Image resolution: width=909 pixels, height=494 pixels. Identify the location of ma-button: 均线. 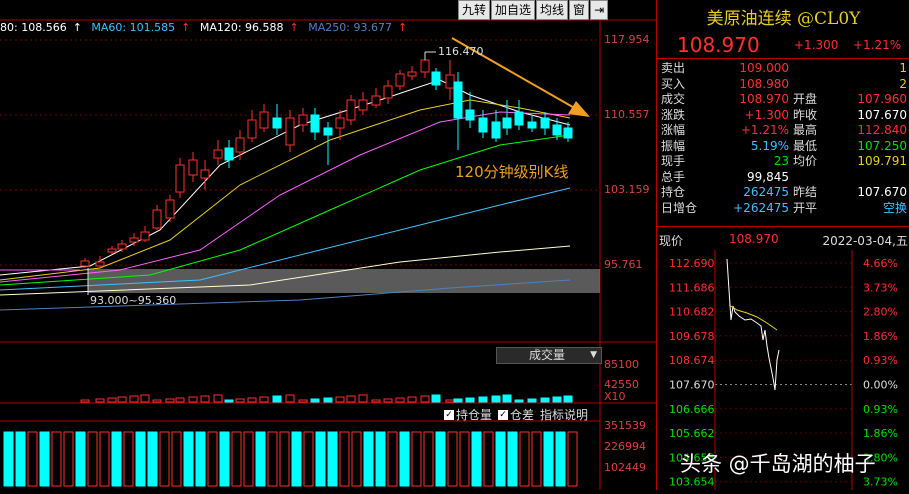
(552, 10).